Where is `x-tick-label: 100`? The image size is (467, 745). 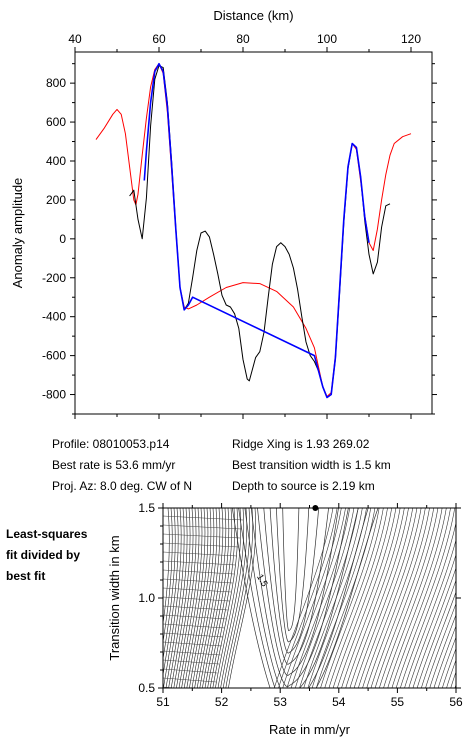 x-tick-label: 100 is located at coordinates (327, 39).